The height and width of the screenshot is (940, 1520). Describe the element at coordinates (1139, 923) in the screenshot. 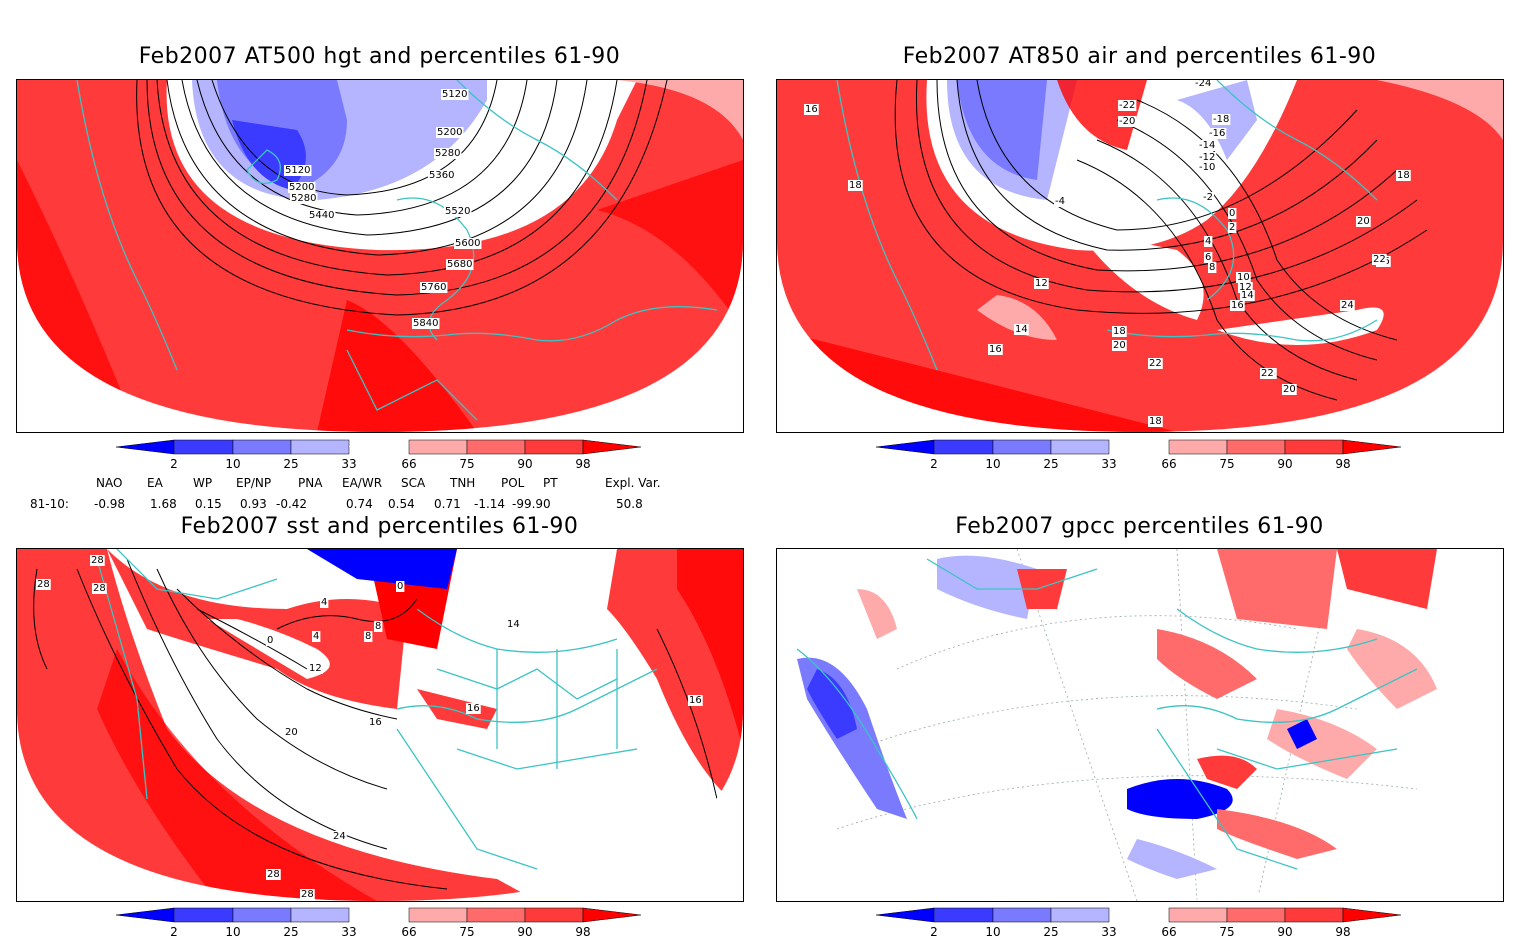

I see `colorbar-panel-4: 2 10 25 33 66 75 90 98` at that location.